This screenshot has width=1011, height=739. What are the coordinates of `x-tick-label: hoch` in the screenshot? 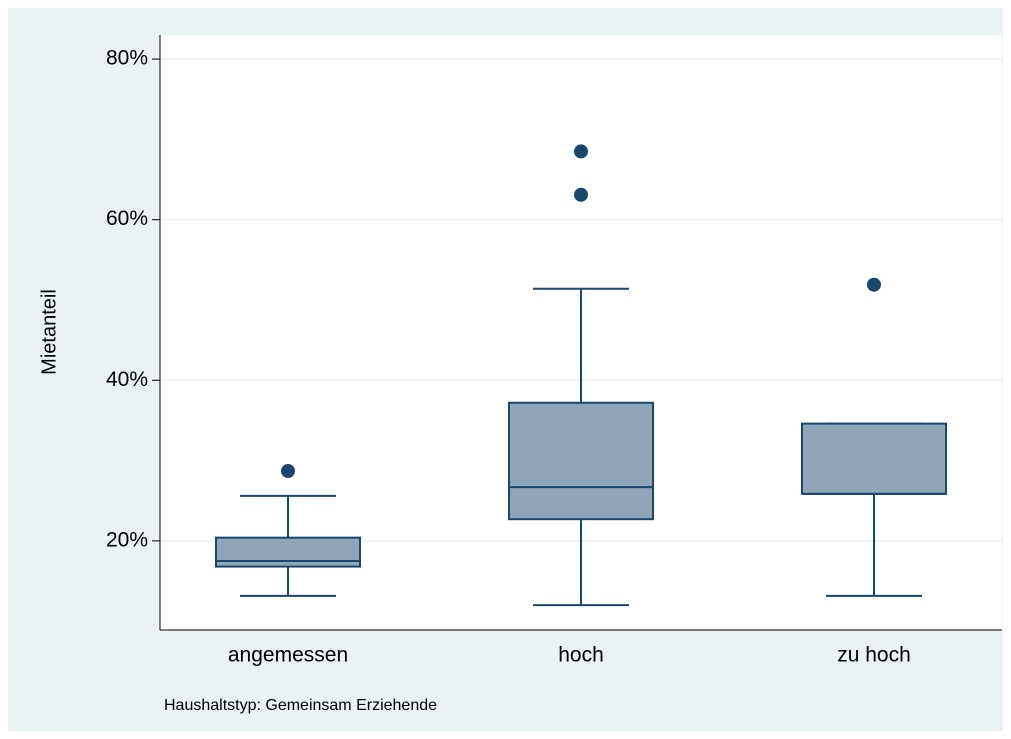 It's located at (581, 655).